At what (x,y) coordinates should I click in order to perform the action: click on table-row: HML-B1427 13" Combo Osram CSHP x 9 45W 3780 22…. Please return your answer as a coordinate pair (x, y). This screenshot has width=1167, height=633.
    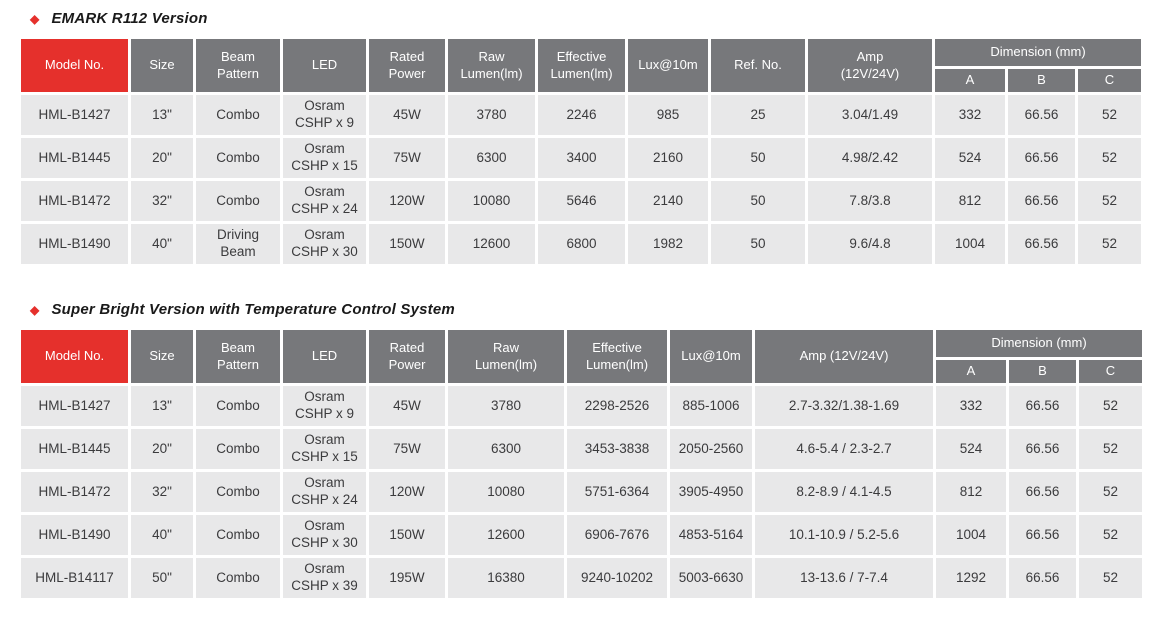
    Looking at the image, I should click on (581, 406).